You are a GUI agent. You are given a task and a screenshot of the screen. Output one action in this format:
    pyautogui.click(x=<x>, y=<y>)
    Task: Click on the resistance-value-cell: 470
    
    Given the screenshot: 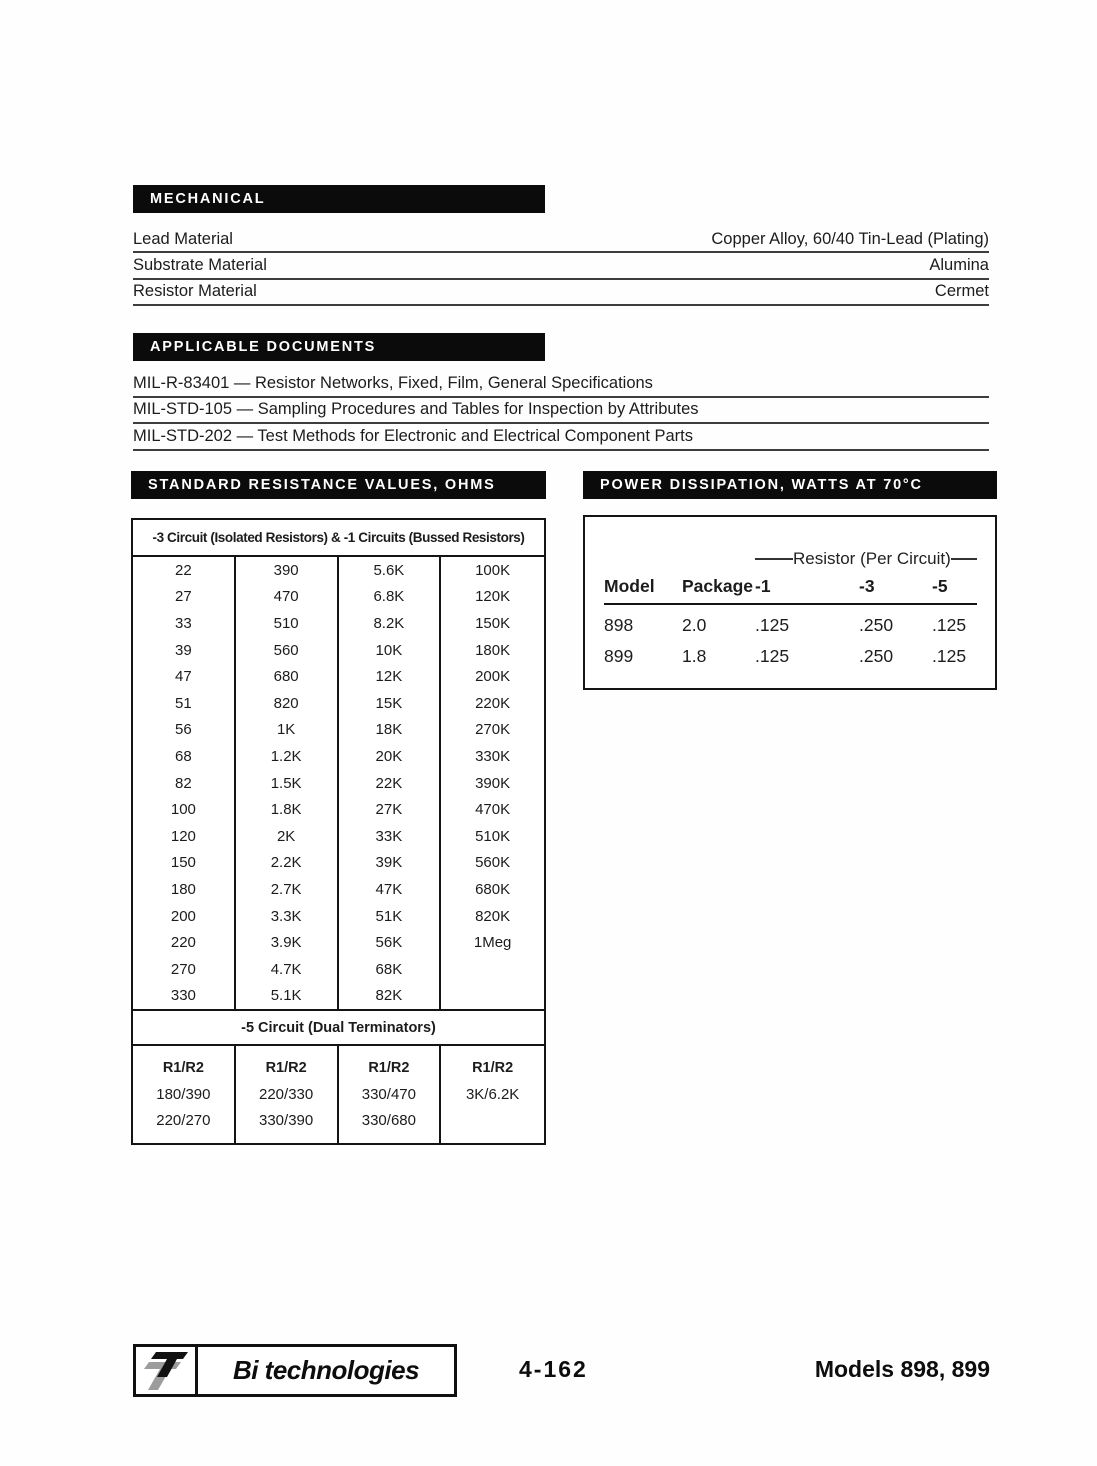 What is the action you would take?
    pyautogui.click(x=287, y=597)
    